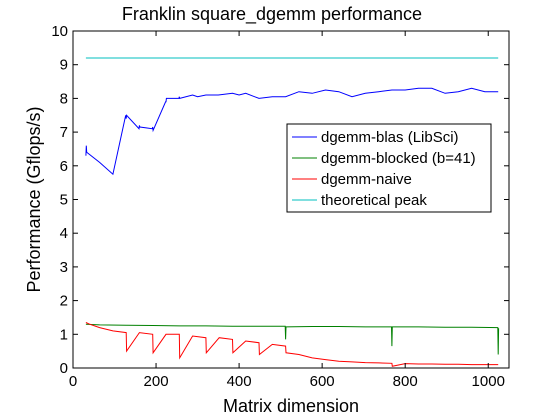 This screenshot has width=560, height=419. I want to click on x-tick-label: 1000, so click(488, 381).